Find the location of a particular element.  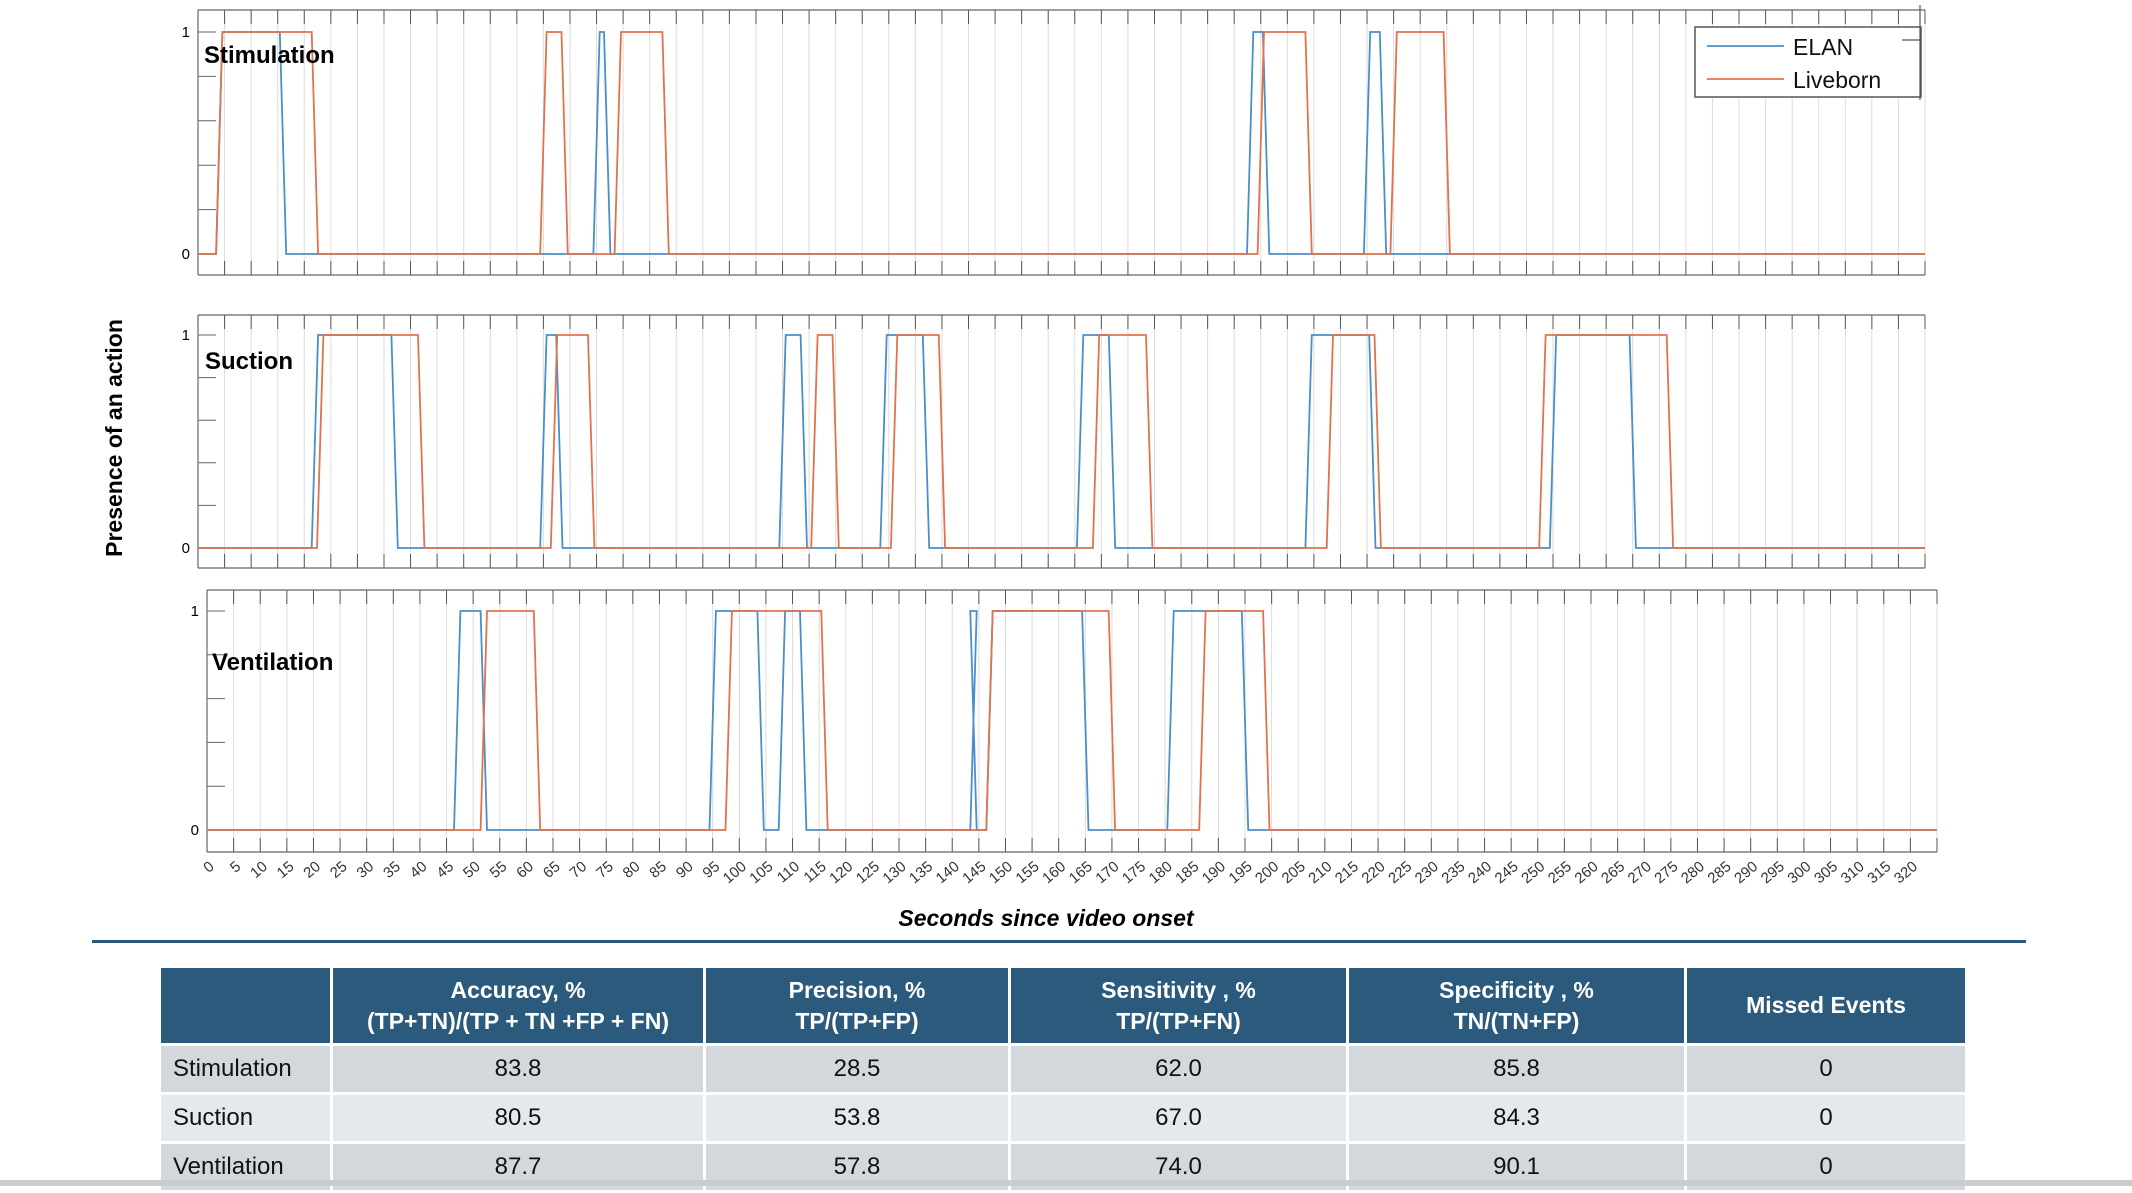

series-line-elan is located at coordinates (1061, 441).